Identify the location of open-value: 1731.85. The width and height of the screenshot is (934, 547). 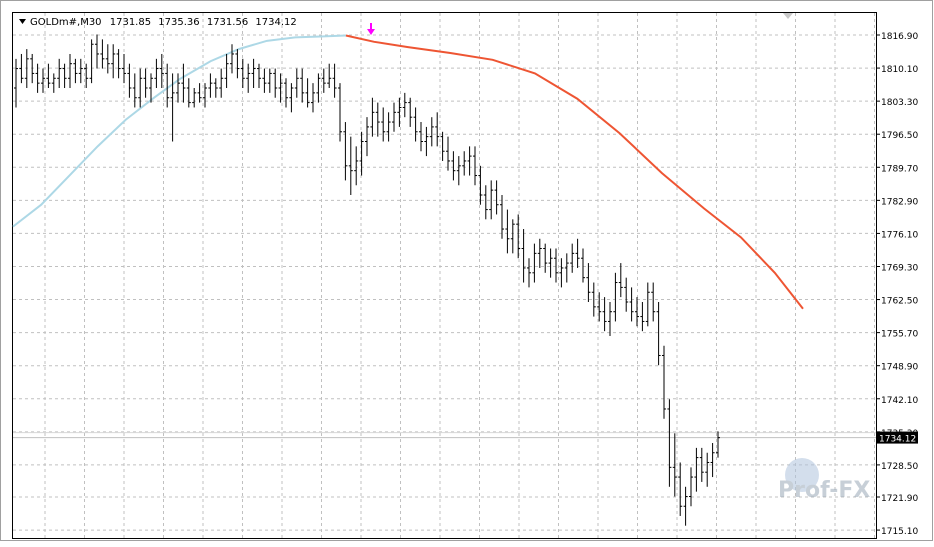
(130, 22).